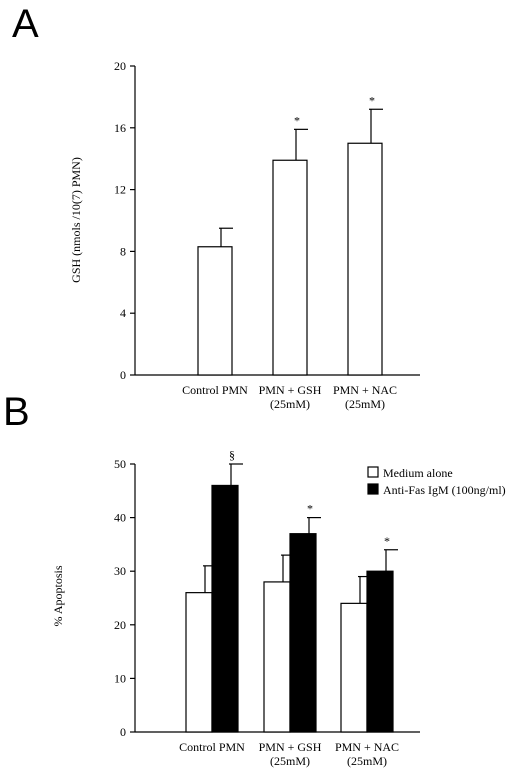  I want to click on y-tick-label: 4, so click(123, 313).